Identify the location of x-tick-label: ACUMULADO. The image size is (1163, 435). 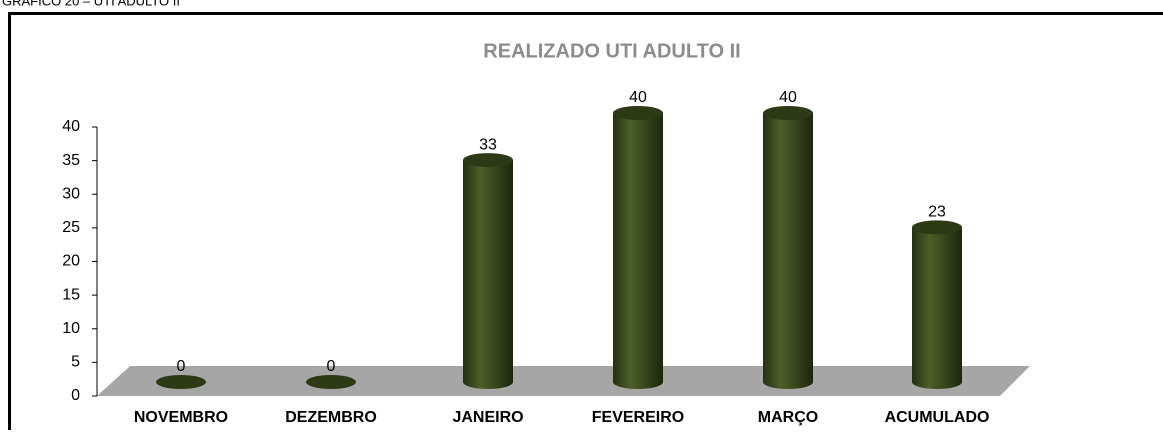
(937, 417).